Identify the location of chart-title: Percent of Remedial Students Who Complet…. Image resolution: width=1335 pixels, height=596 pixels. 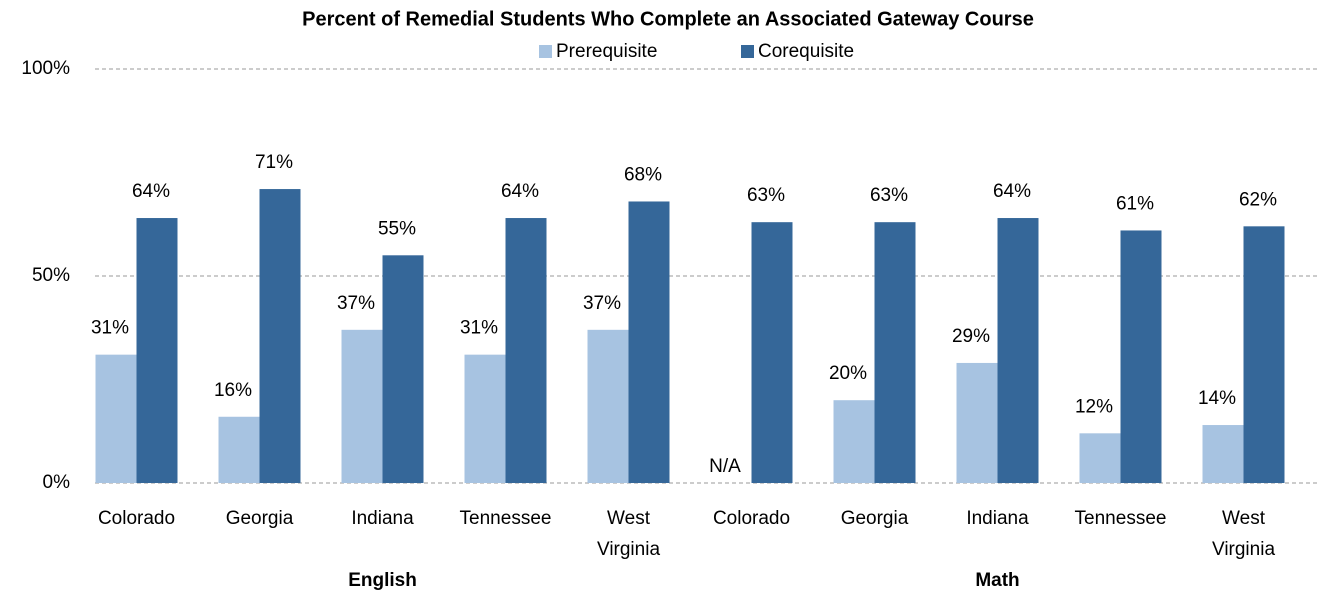
(668, 19).